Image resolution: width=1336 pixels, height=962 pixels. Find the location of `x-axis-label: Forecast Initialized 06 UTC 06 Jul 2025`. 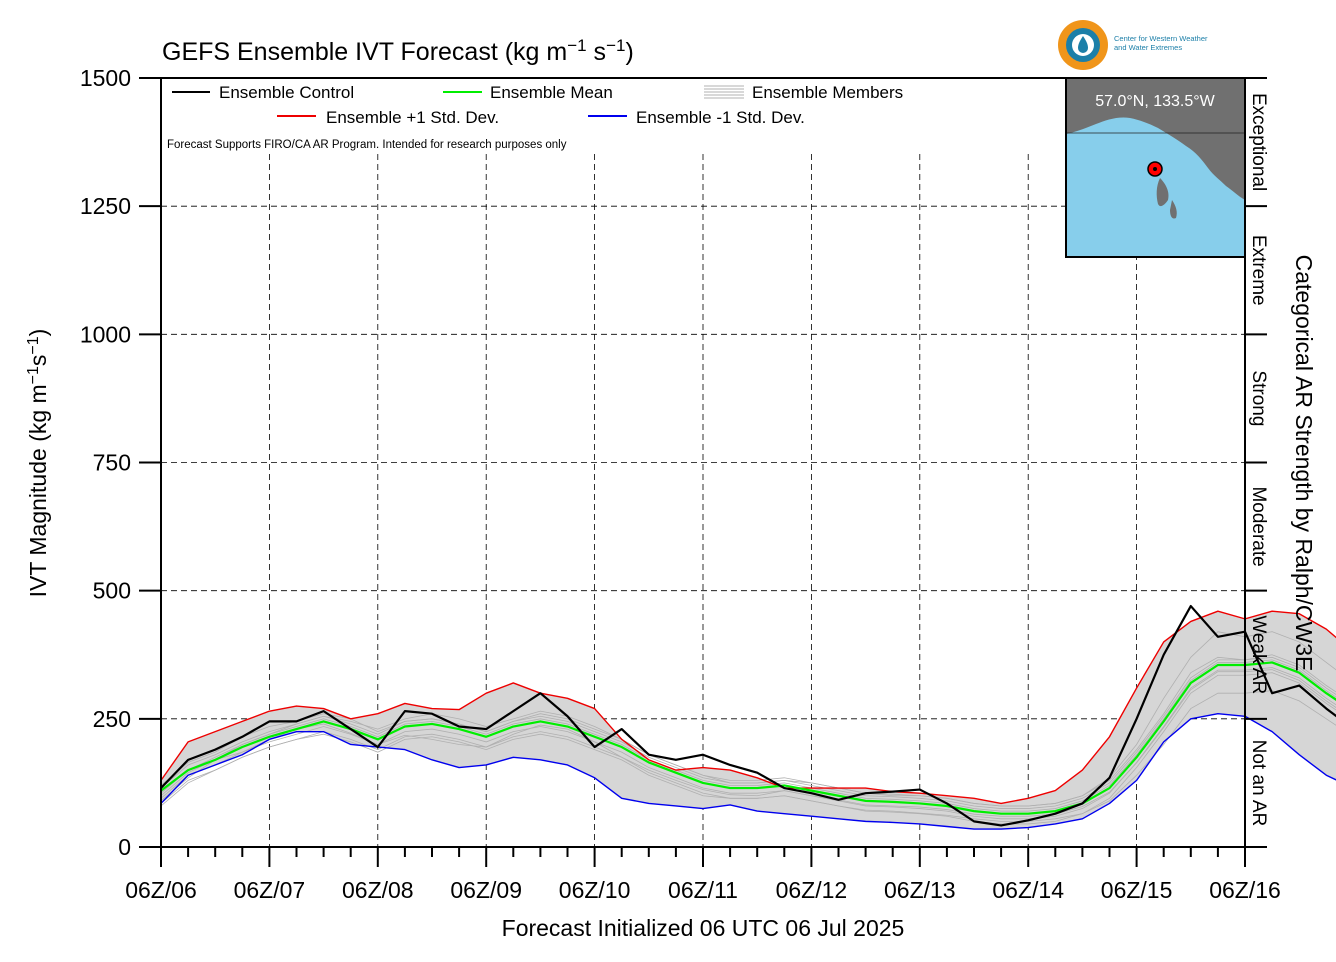

x-axis-label: Forecast Initialized 06 UTC 06 Jul 2025 is located at coordinates (703, 928).